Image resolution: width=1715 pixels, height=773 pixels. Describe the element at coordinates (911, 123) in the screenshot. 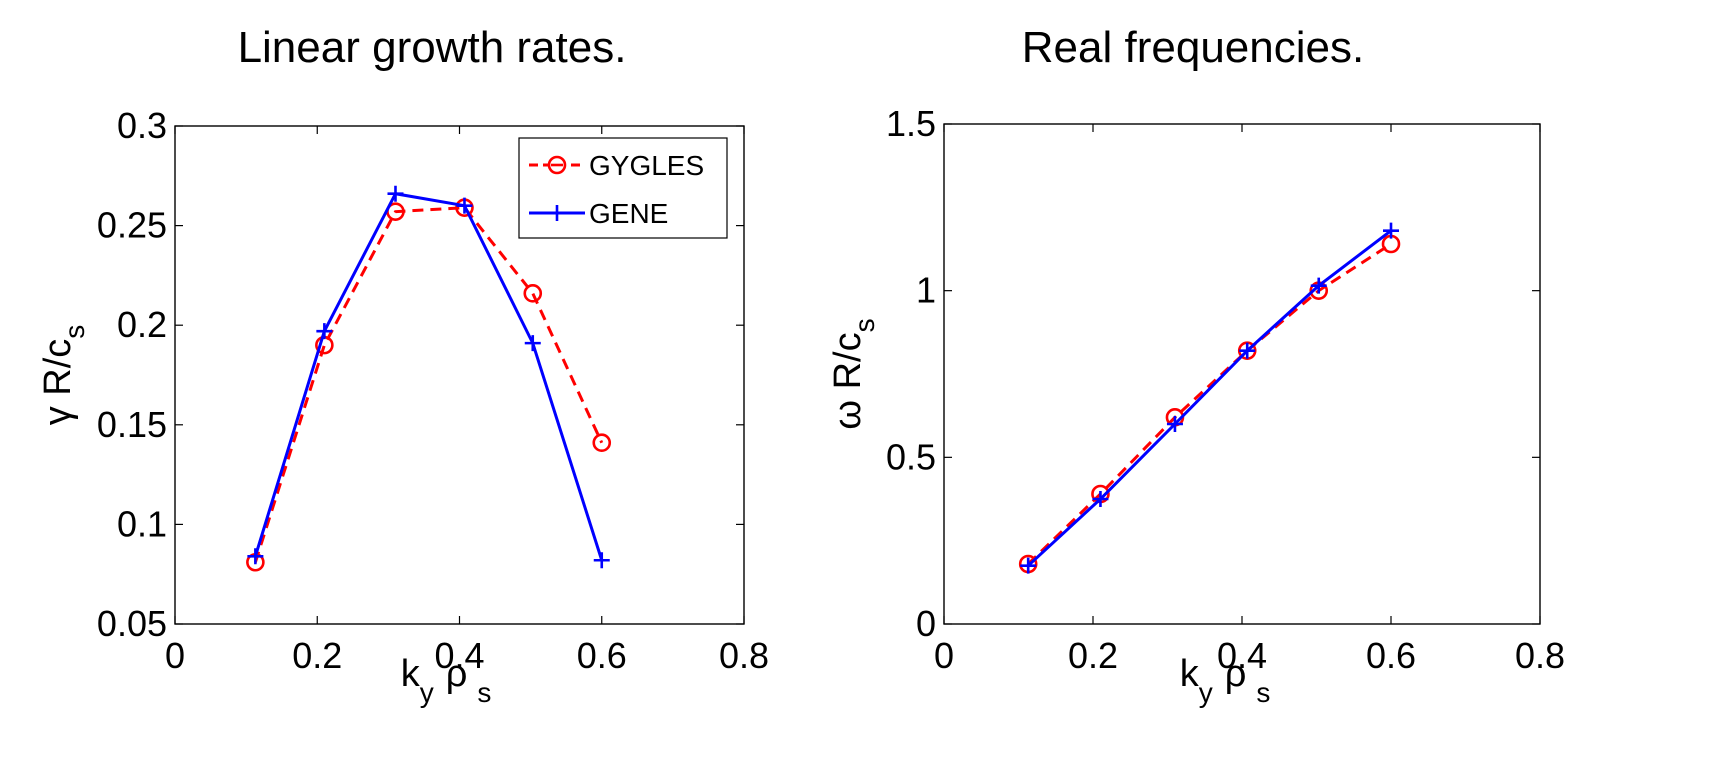

I see `y-tick-label: 1.5` at that location.